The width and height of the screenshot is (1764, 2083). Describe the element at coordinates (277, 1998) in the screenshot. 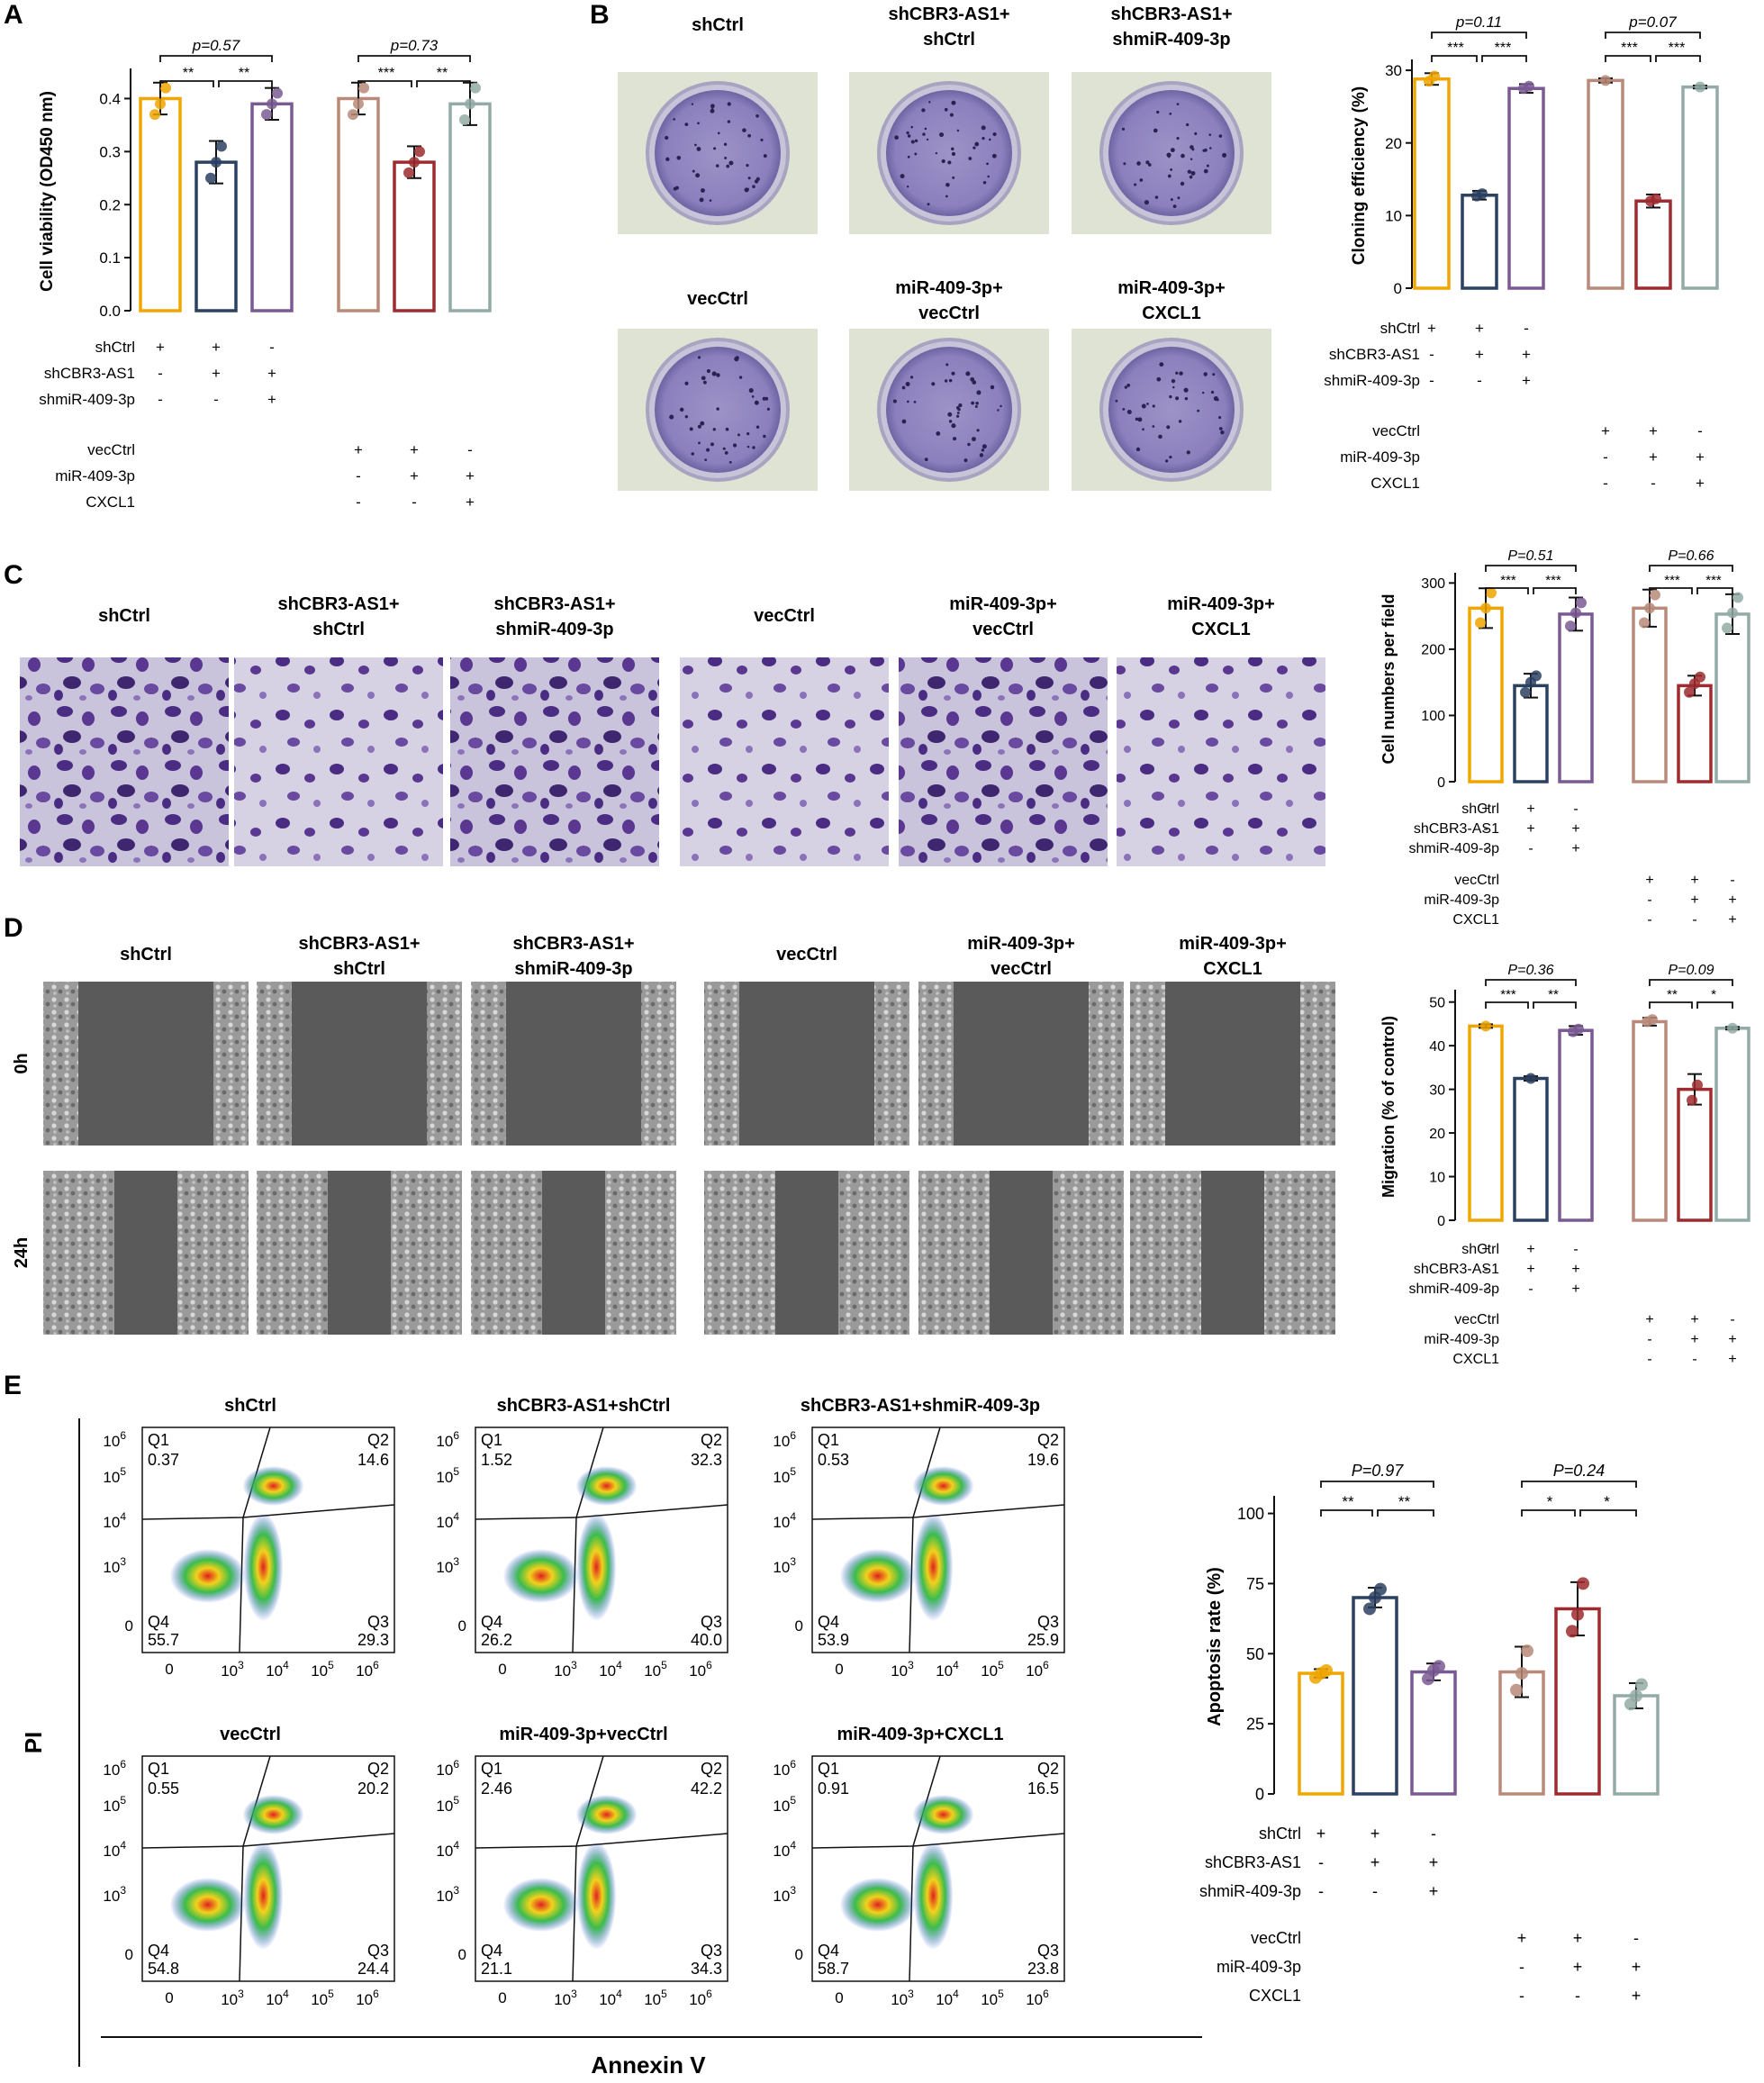

I see `flow-x-tick: 10⁴` at that location.